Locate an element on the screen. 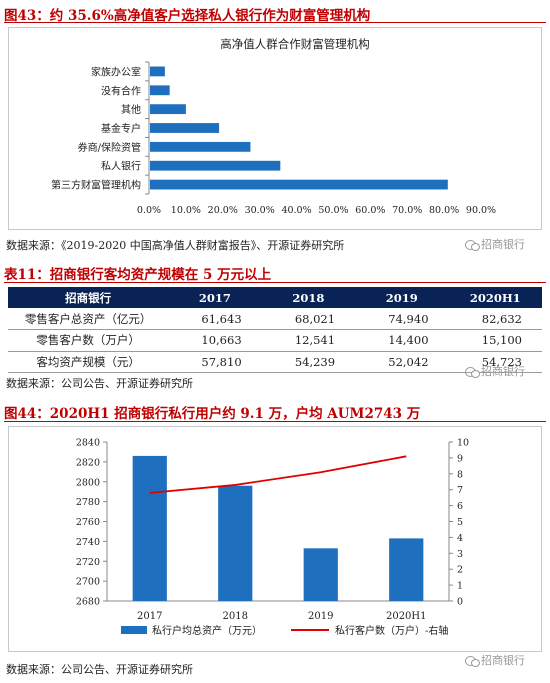 This screenshot has height=683, width=550. table-cell: 客均资产规模（元） is located at coordinates (88, 362).